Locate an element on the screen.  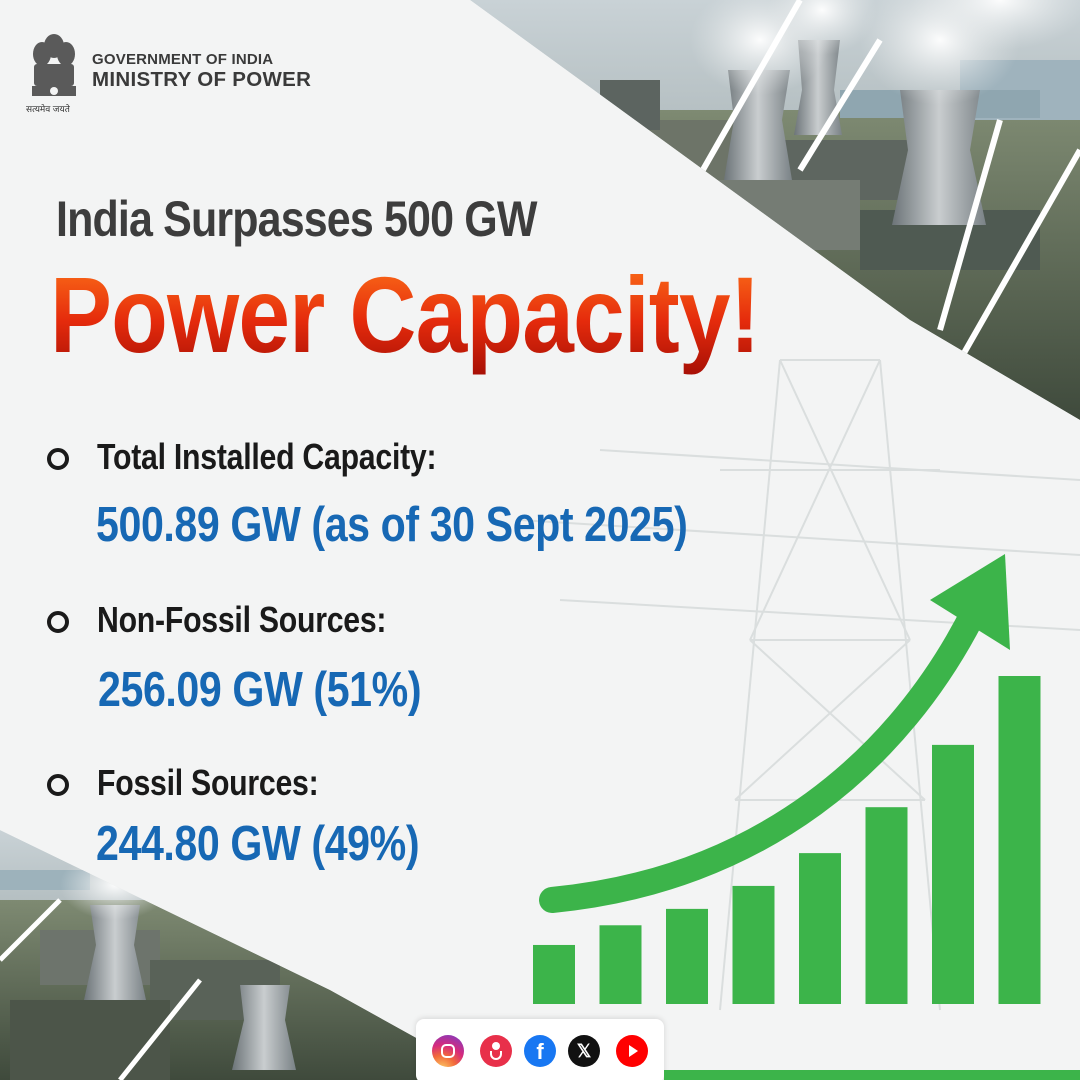
youtube-icon is located at coordinates (632, 1051).